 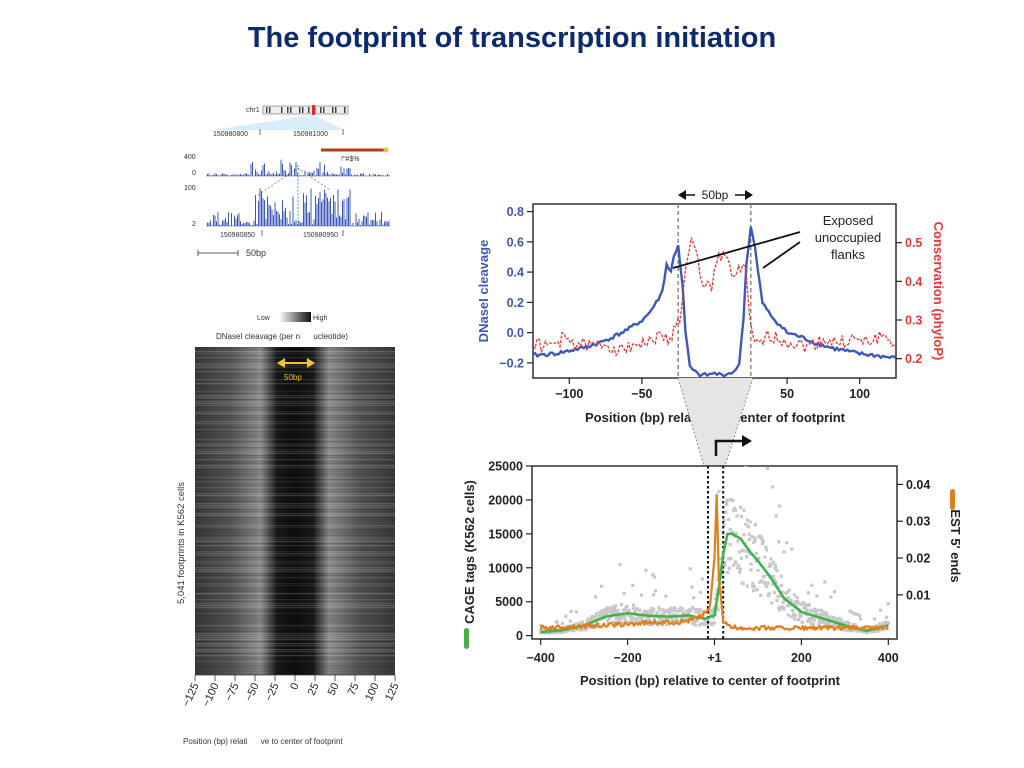 What do you see at coordinates (913, 282) in the screenshot?
I see `chart-a-ytick-right: 0.4` at bounding box center [913, 282].